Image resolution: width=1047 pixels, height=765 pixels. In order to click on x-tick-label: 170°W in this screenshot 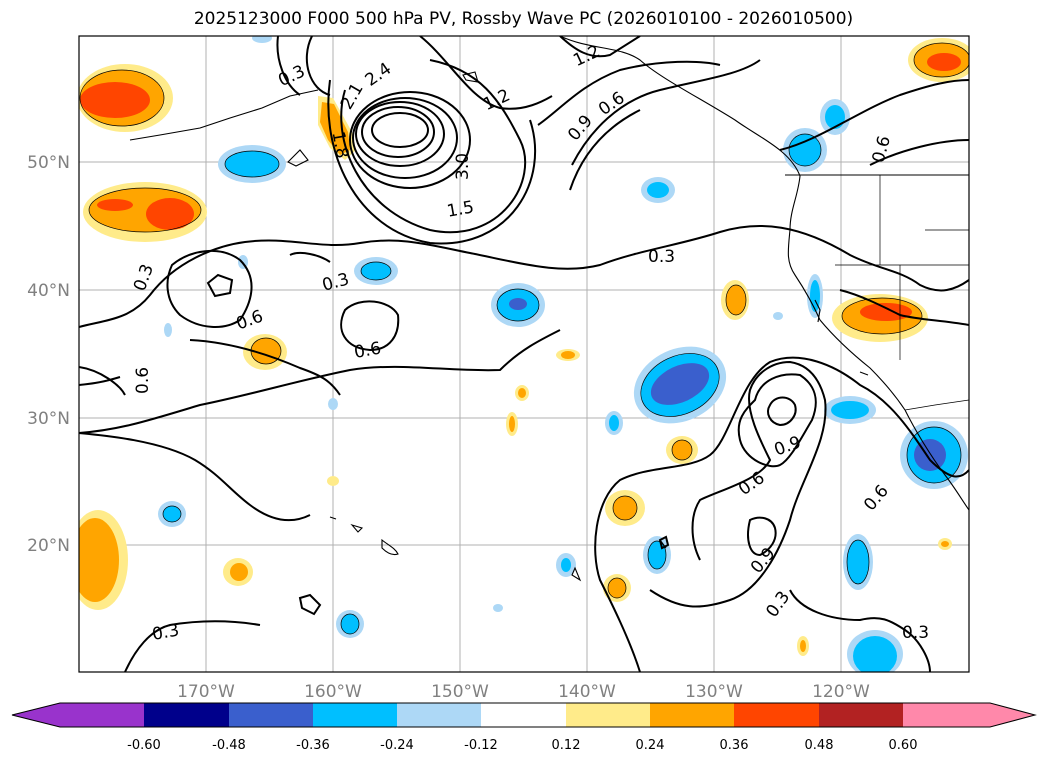, I will do `click(206, 692)`.